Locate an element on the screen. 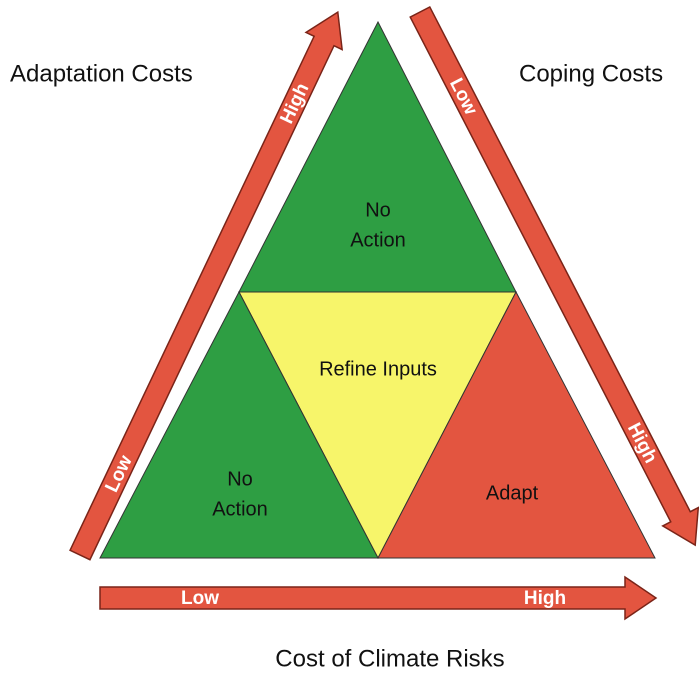  axis-label: Adaptation Costs is located at coordinates (101, 73).